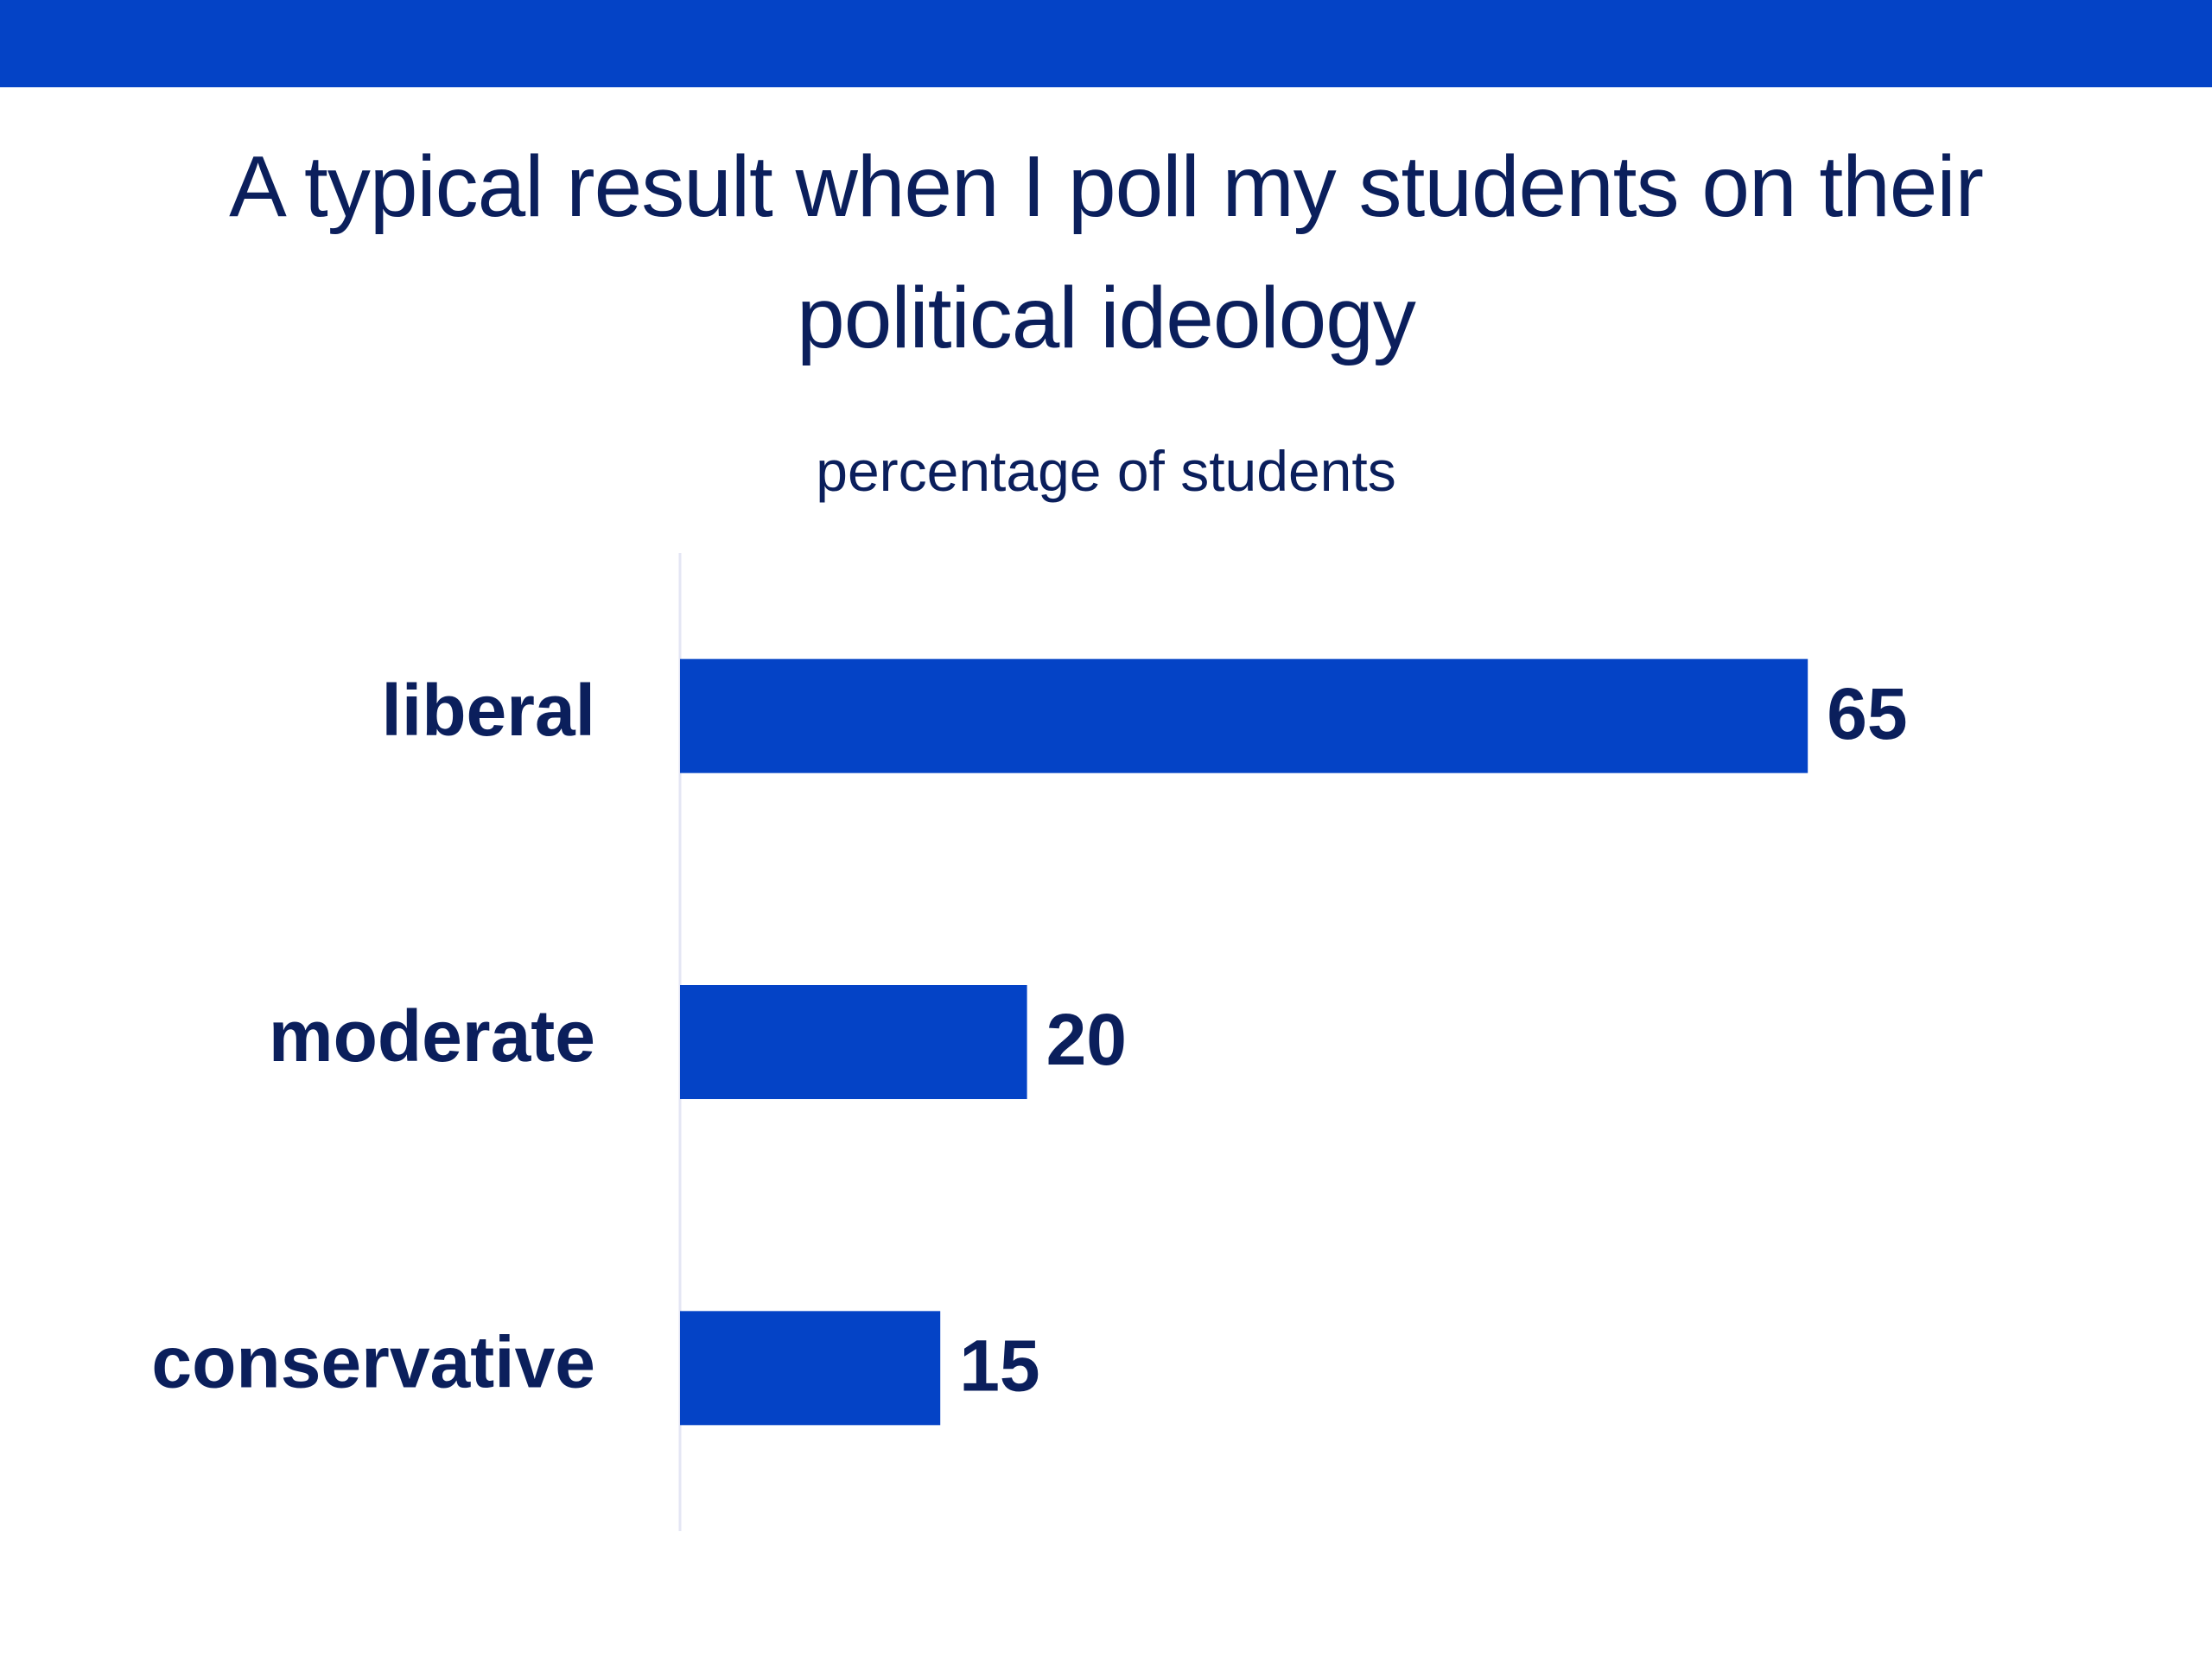  What do you see at coordinates (1086, 1039) in the screenshot?
I see `value-label: 20` at bounding box center [1086, 1039].